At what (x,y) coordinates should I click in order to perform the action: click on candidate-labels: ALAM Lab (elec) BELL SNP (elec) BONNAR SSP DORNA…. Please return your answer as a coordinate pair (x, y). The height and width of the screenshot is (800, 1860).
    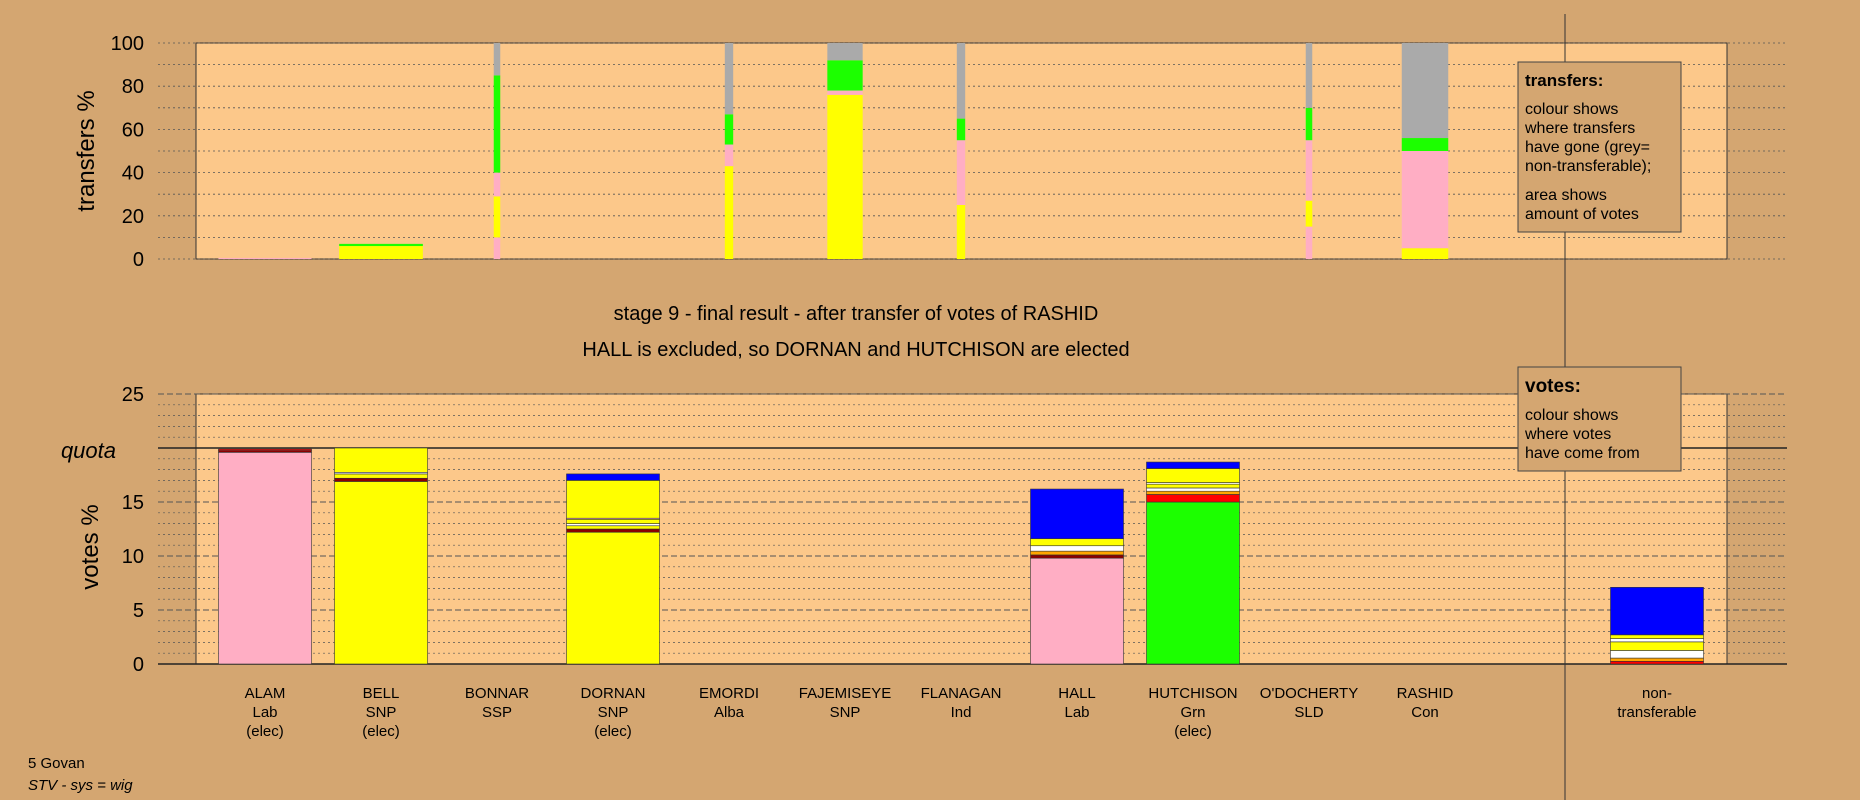
    Looking at the image, I should click on (971, 712).